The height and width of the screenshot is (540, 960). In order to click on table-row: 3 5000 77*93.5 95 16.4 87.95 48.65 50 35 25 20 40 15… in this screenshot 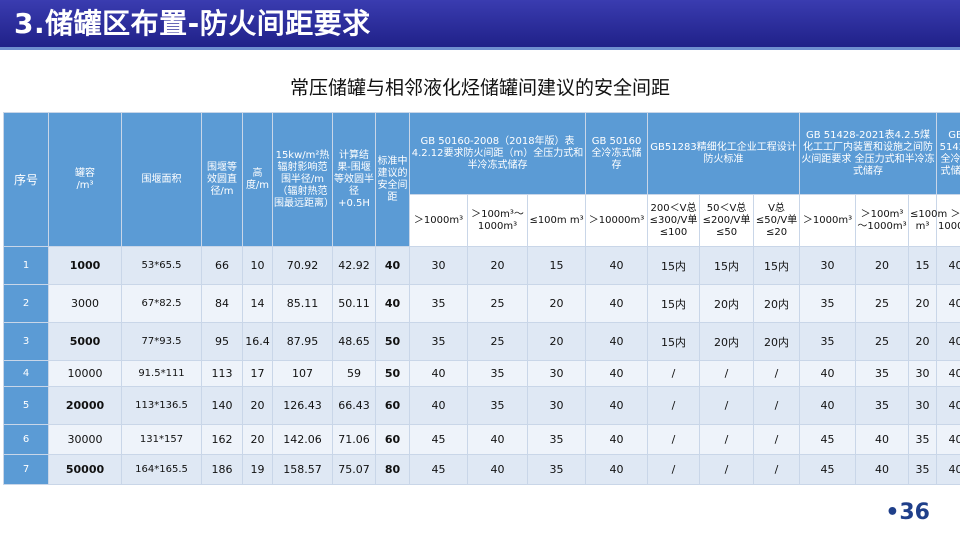, I will do `click(481, 341)`.